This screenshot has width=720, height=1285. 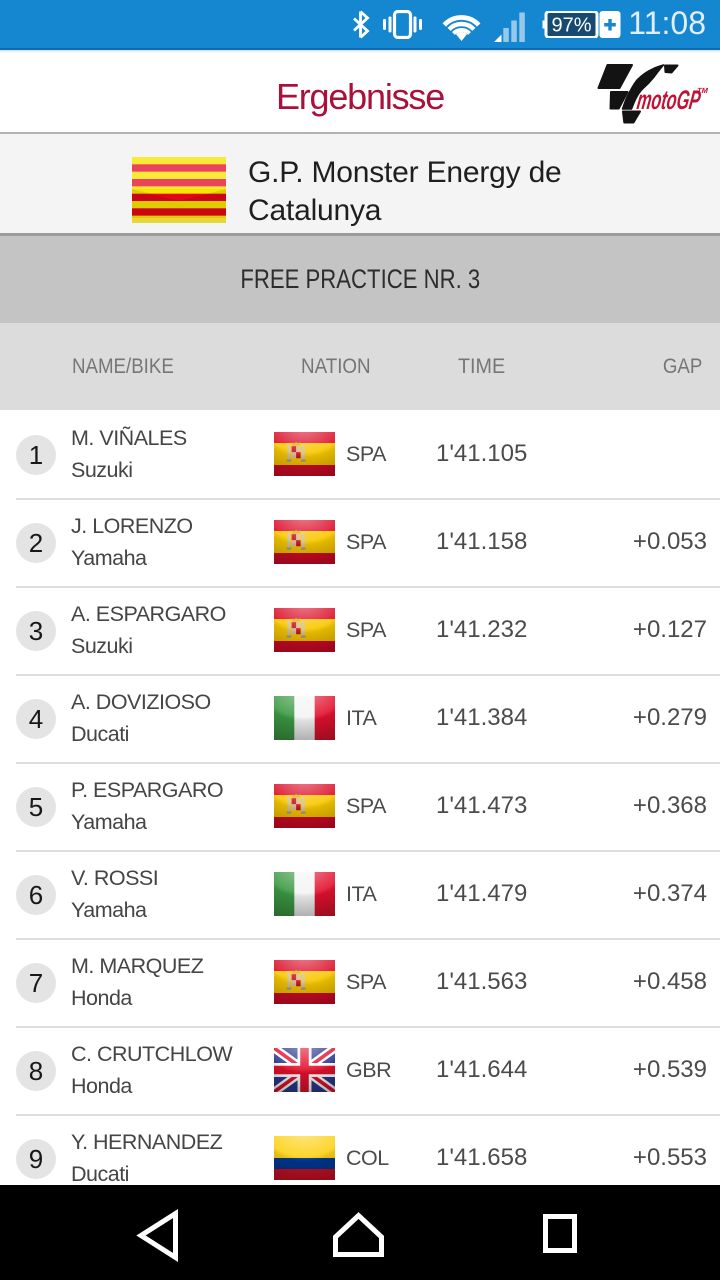 What do you see at coordinates (571, 26) in the screenshot?
I see `svg-text: 97%` at bounding box center [571, 26].